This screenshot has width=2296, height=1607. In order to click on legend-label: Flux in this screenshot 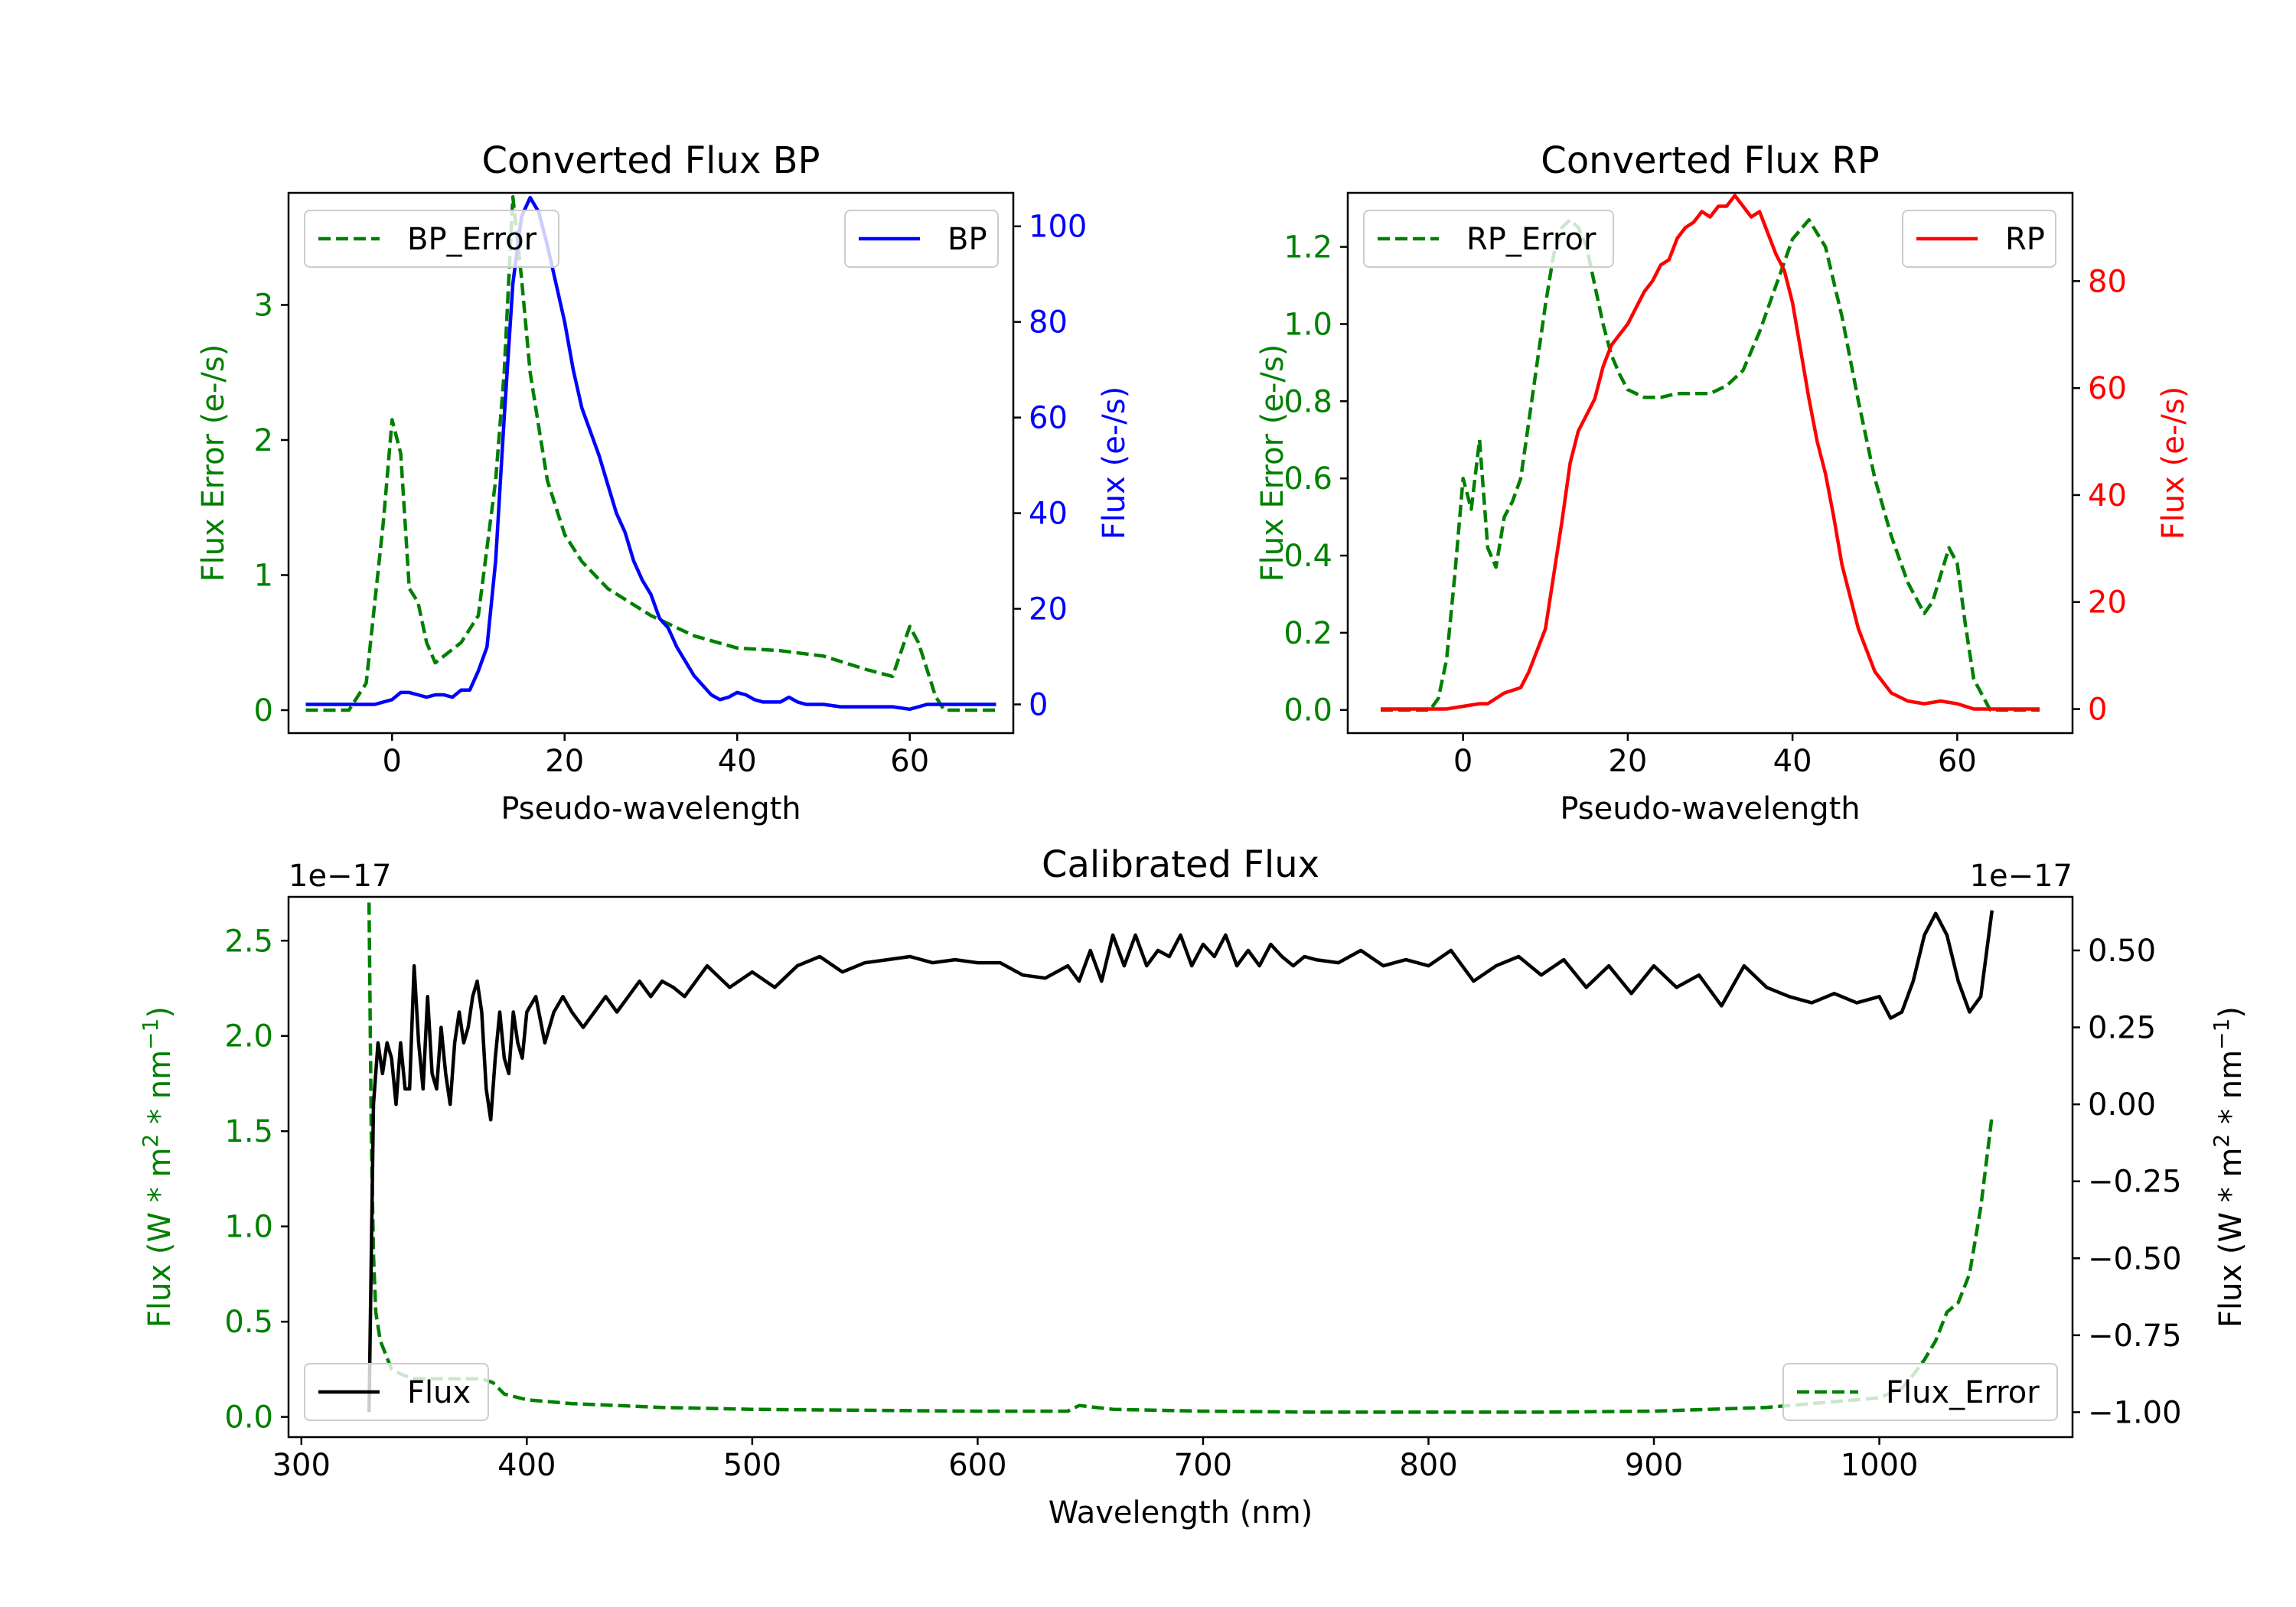, I will do `click(439, 1392)`.